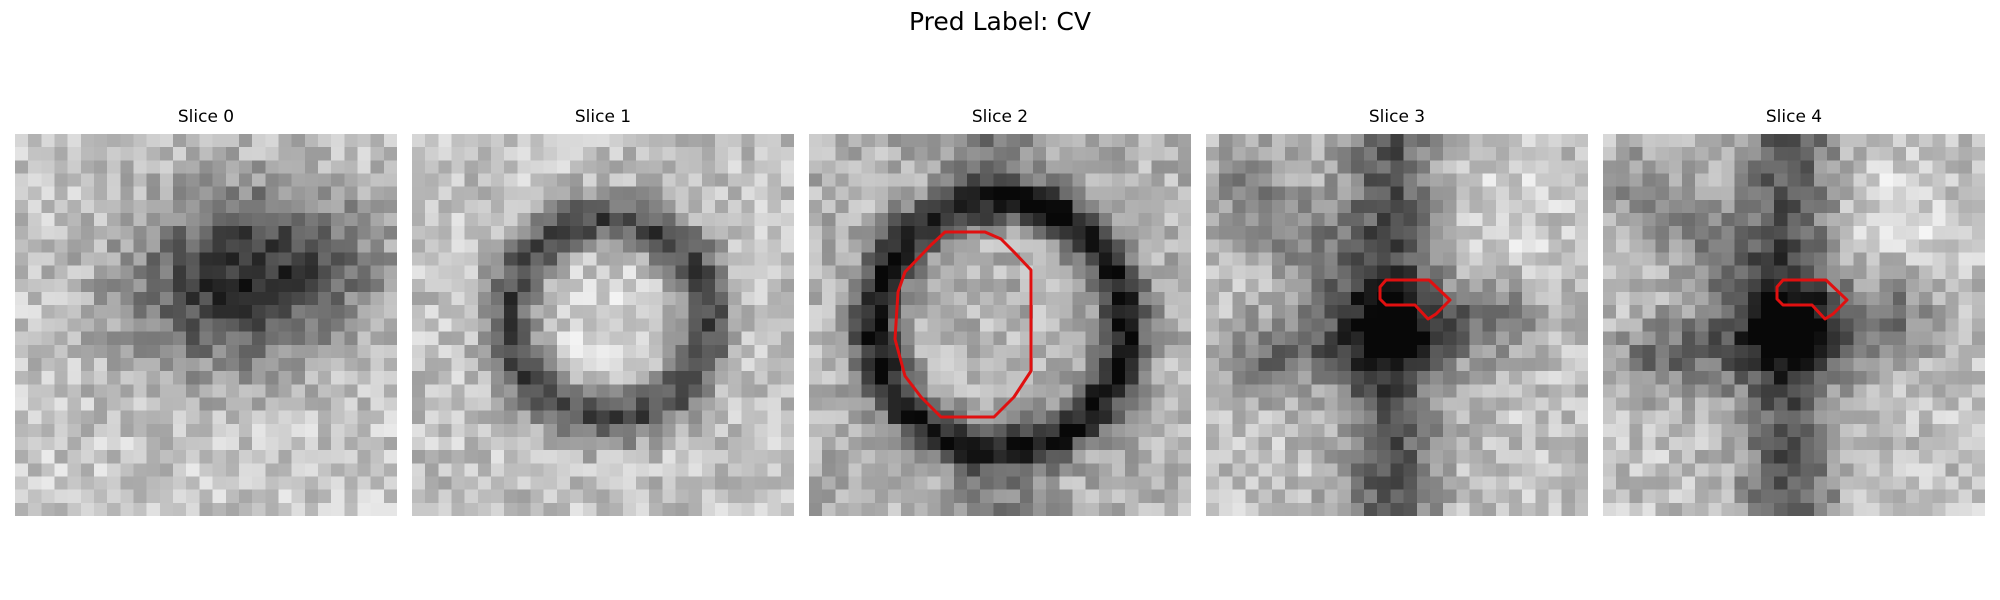 The image size is (2000, 600). I want to click on figure-title: Pred Label: CV, so click(1000, 21).